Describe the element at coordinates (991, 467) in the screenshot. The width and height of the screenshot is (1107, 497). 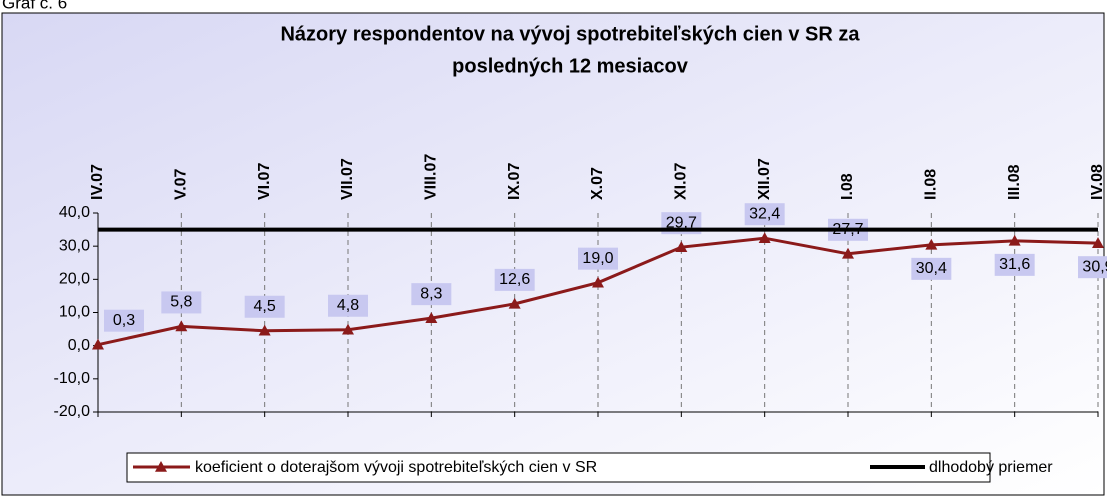
I see `legend-label: dlhodobý priemer` at that location.